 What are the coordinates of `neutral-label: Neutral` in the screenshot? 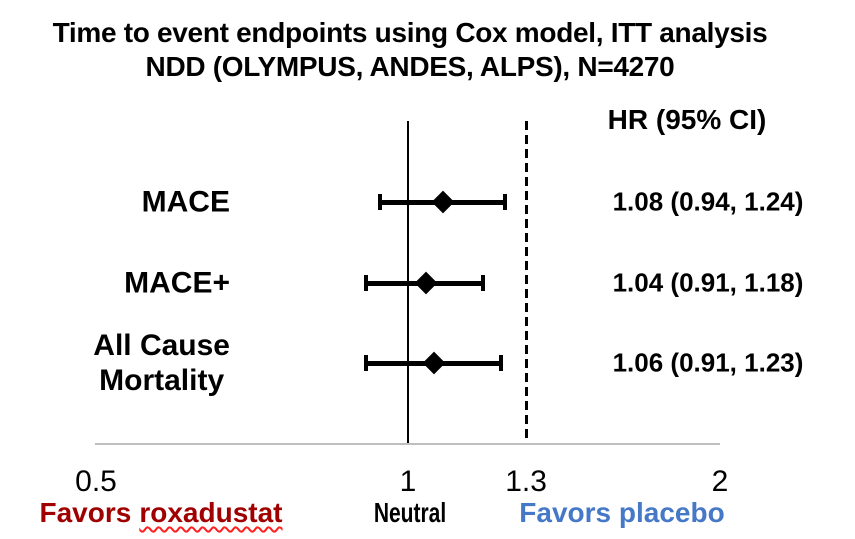 It's located at (410, 512).